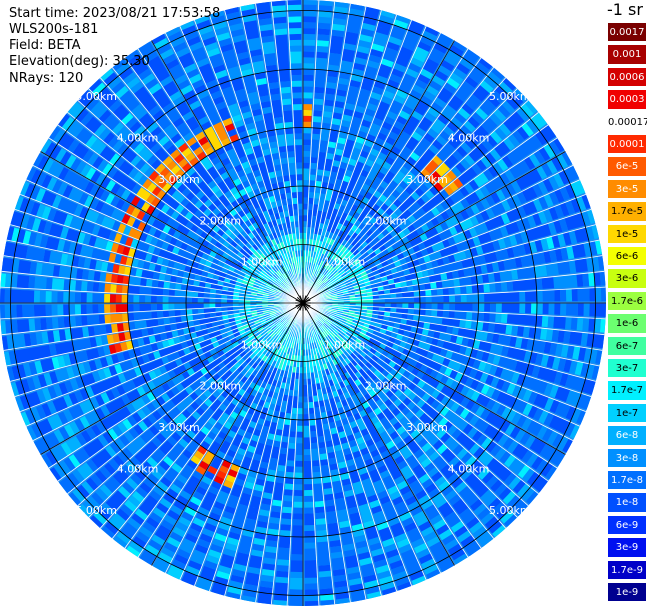  What do you see at coordinates (627, 278) in the screenshot?
I see `colorbar-level: 3e-6` at bounding box center [627, 278].